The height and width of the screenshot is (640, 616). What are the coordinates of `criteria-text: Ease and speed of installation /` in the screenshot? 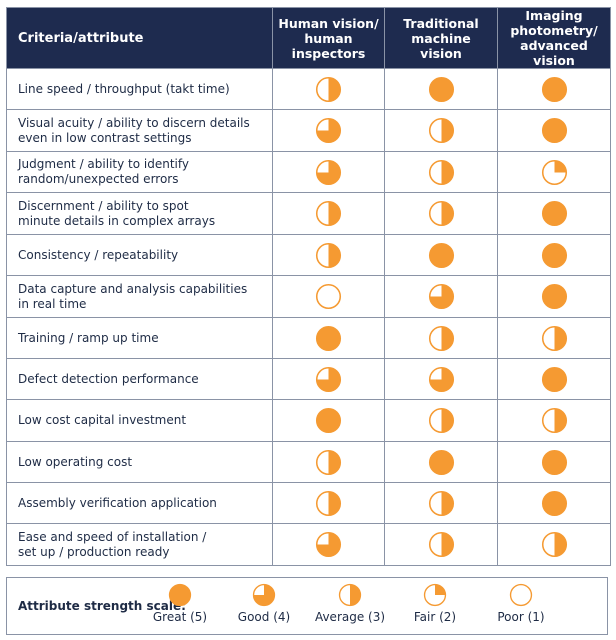 It's located at (112, 536).